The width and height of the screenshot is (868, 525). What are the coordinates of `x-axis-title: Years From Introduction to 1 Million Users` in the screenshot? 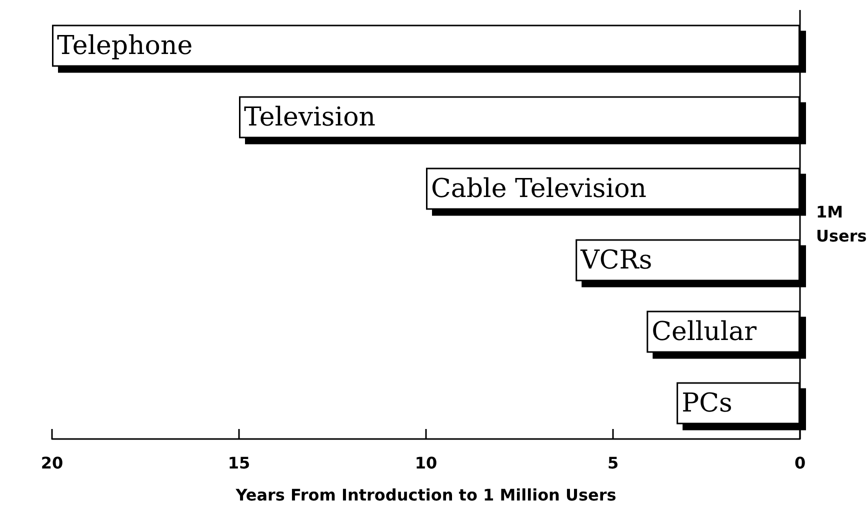 It's located at (425, 495).